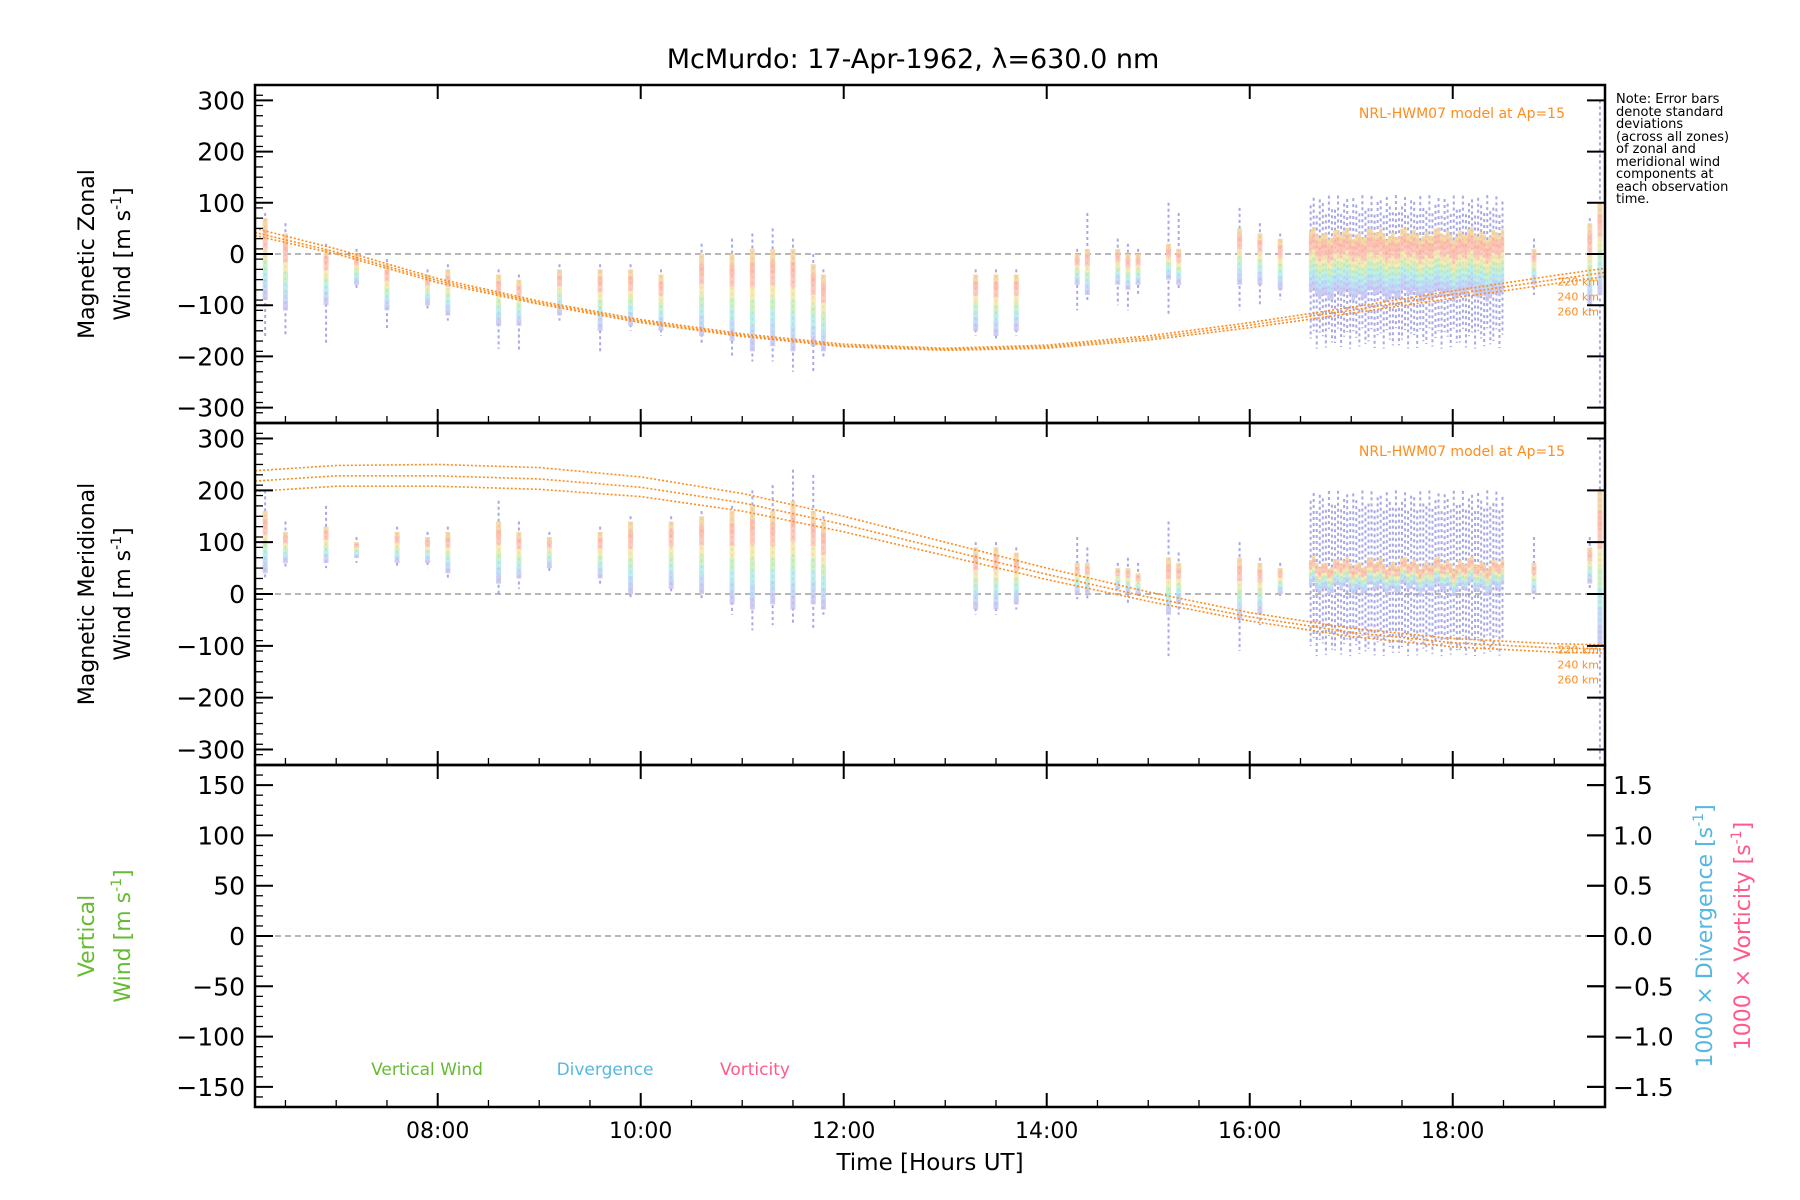 This screenshot has height=1200, width=1800. I want to click on y2-axis-label-vorticity: 1000 × Vorticity [s-1], so click(1742, 936).